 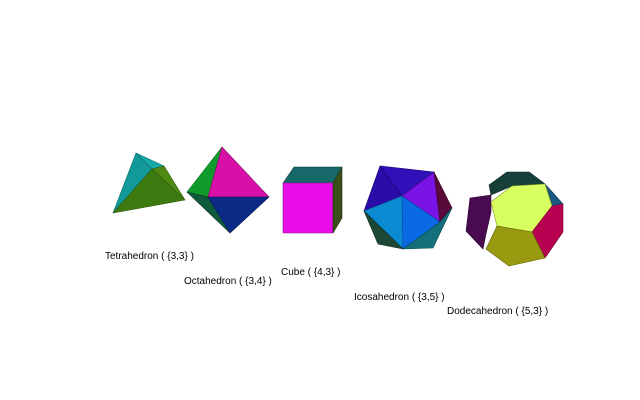 What do you see at coordinates (228, 281) in the screenshot?
I see `octahedron-label: Octahedron ( {3,4} )` at bounding box center [228, 281].